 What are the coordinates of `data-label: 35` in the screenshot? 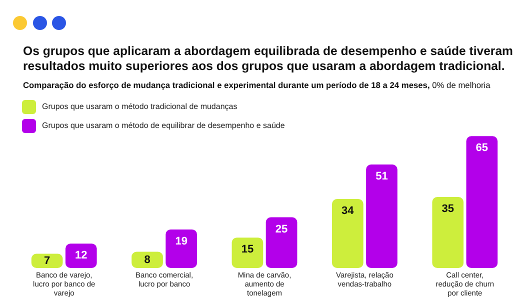 It's located at (448, 209).